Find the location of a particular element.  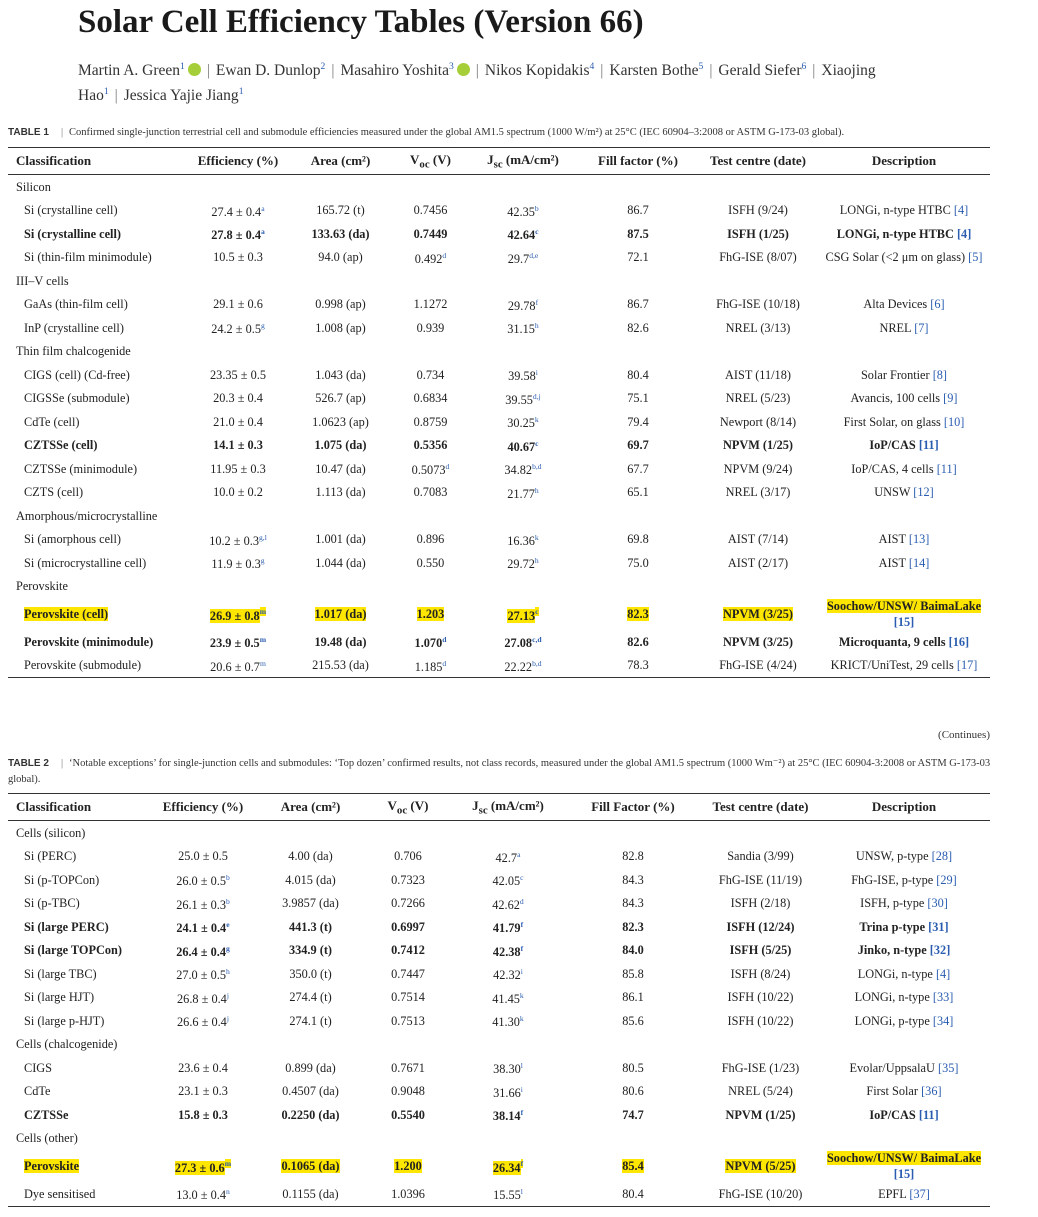

column-header: Efficiency (%) is located at coordinates (203, 807).